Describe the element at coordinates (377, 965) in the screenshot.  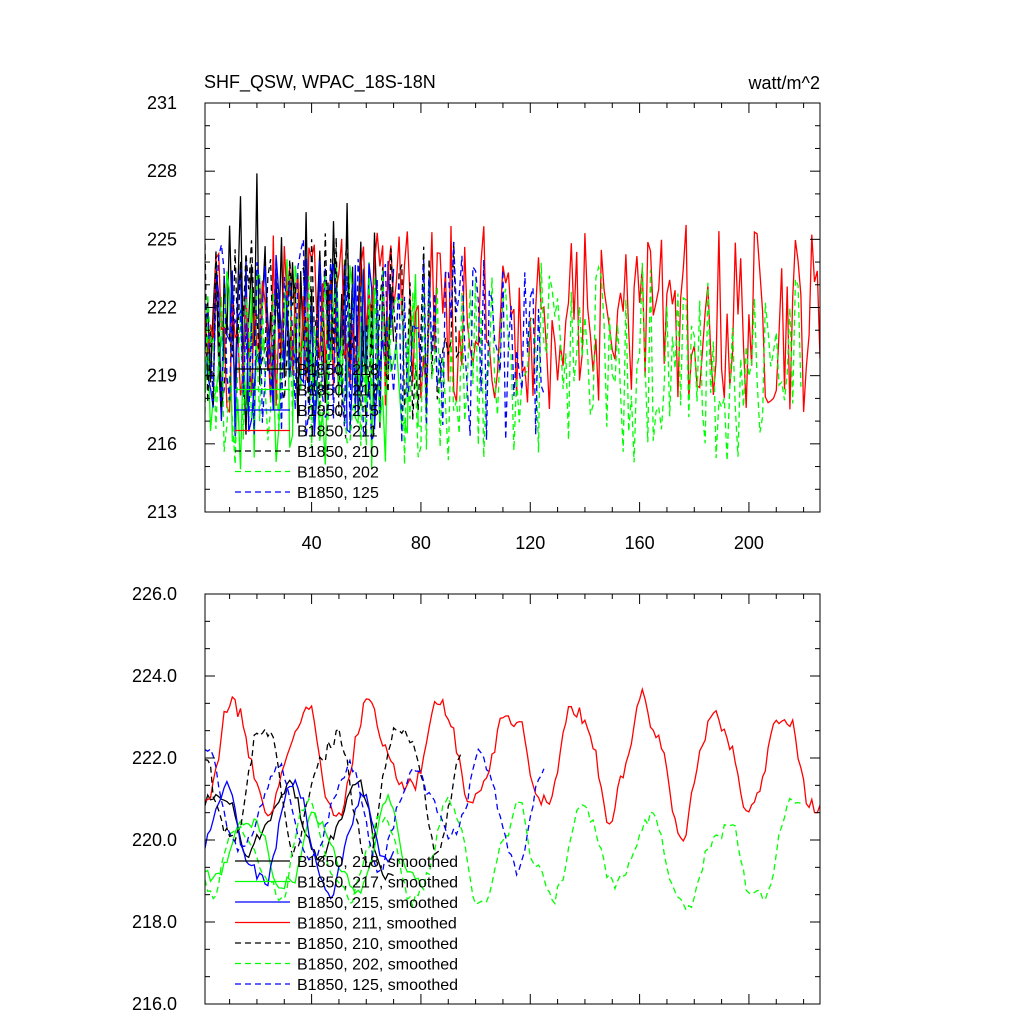
I see `legend-label: B1850, 202, smoothed` at that location.